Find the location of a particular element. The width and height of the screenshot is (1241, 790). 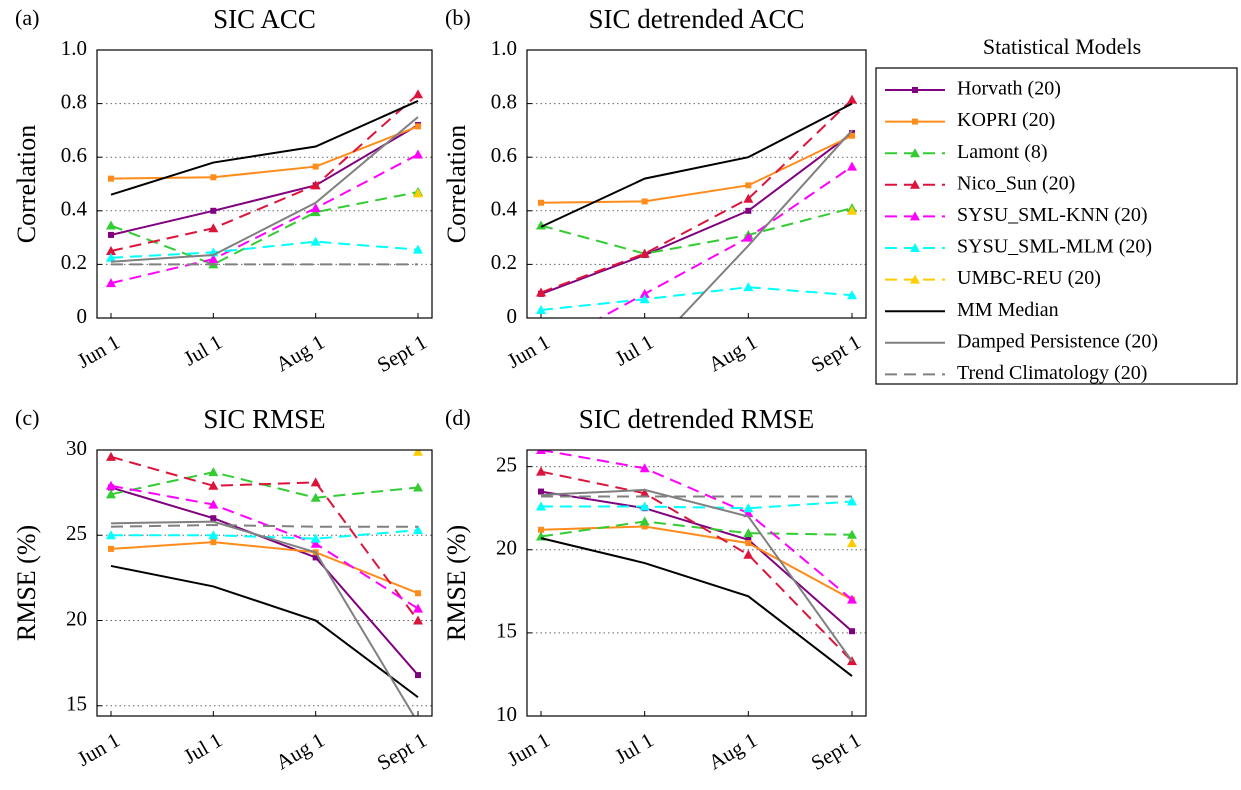

legend-label: Damped Persistence (20) is located at coordinates (1057, 341).